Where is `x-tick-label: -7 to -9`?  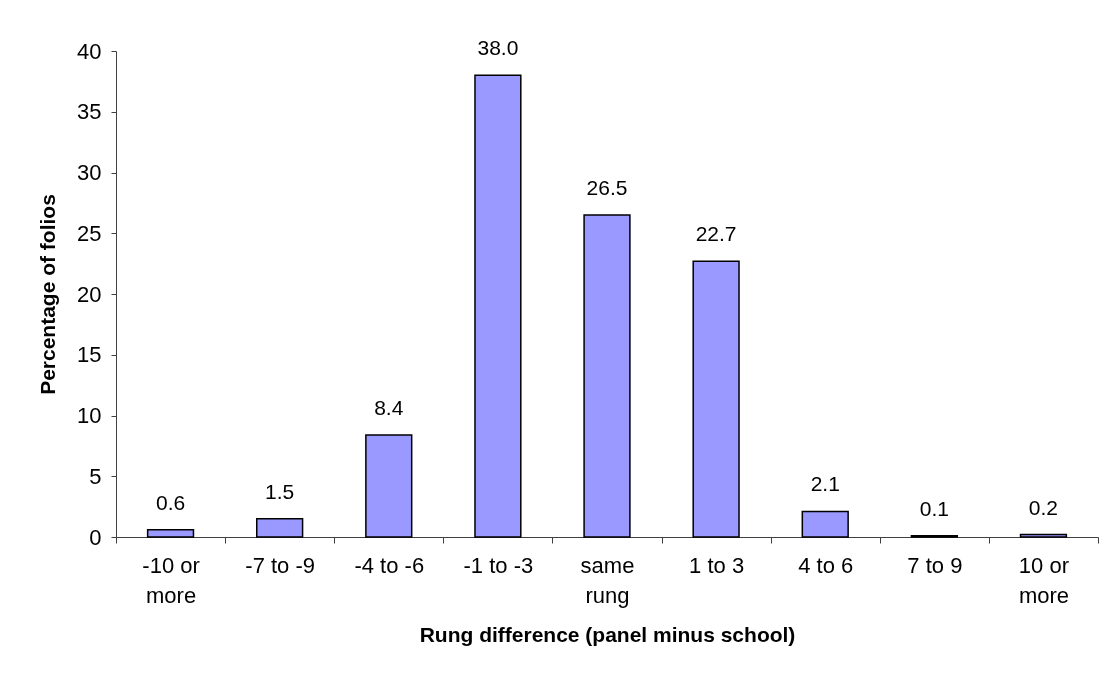
x-tick-label: -7 to -9 is located at coordinates (280, 565).